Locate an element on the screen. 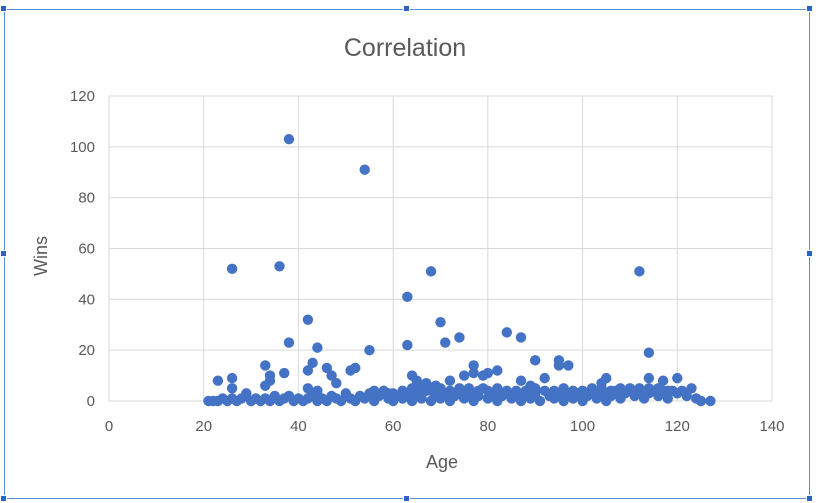  y-tick-label: 20 is located at coordinates (86, 350).